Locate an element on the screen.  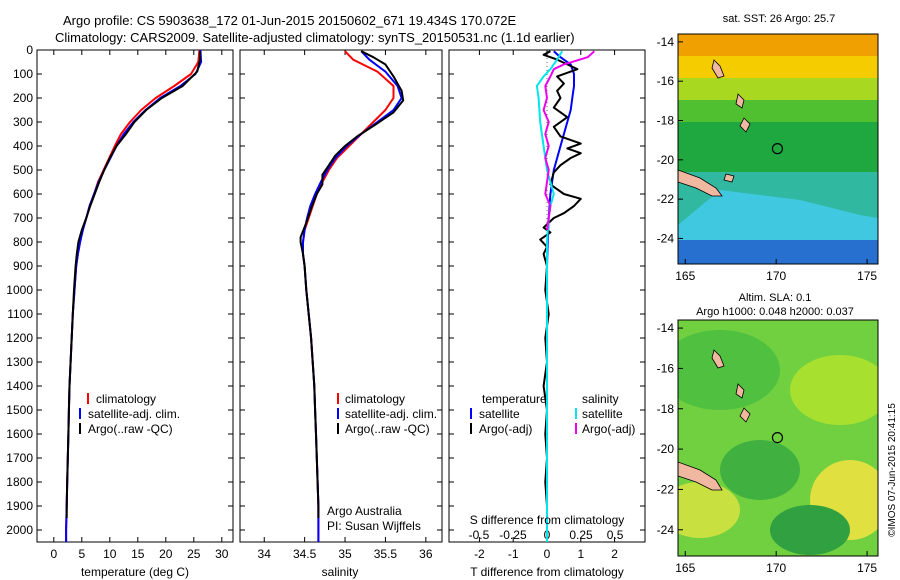
legend-label-t-argo: Argo(-adj) is located at coordinates (505, 429).